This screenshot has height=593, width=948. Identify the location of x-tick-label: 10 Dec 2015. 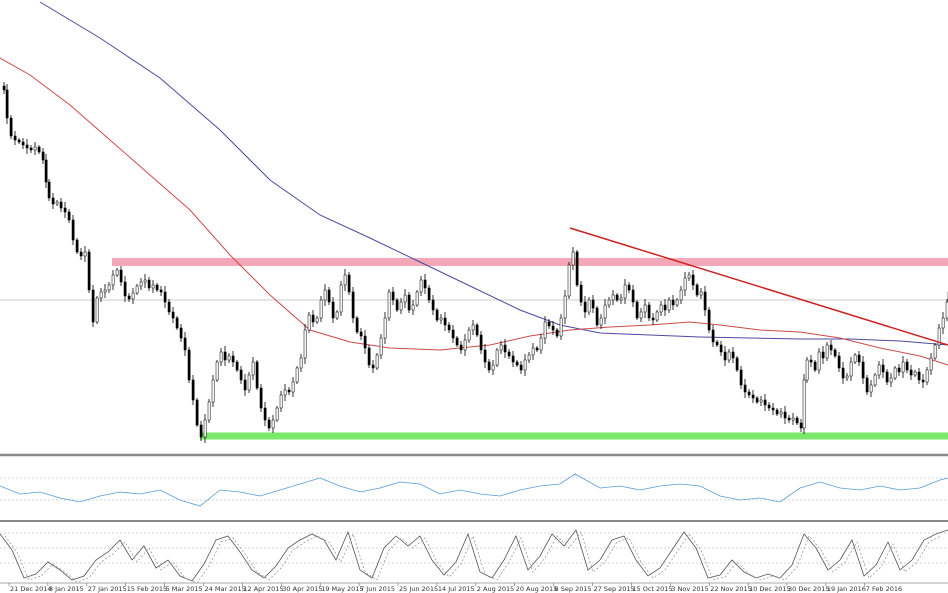
(770, 589).